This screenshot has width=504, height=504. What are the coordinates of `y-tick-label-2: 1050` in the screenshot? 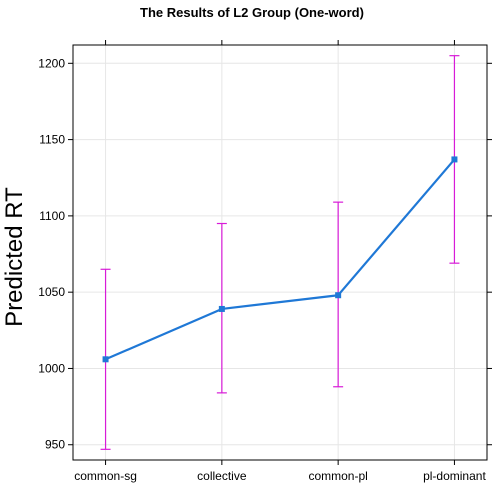 It's located at (51, 292).